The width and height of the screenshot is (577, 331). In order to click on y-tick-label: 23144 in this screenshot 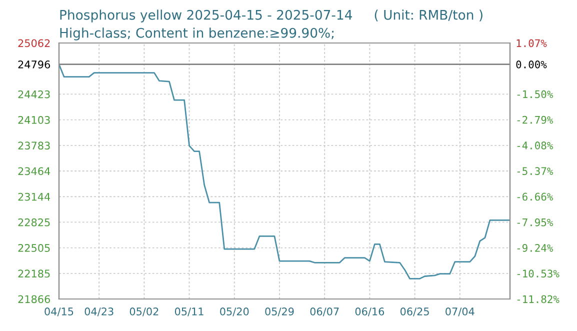, I will do `click(34, 196)`.